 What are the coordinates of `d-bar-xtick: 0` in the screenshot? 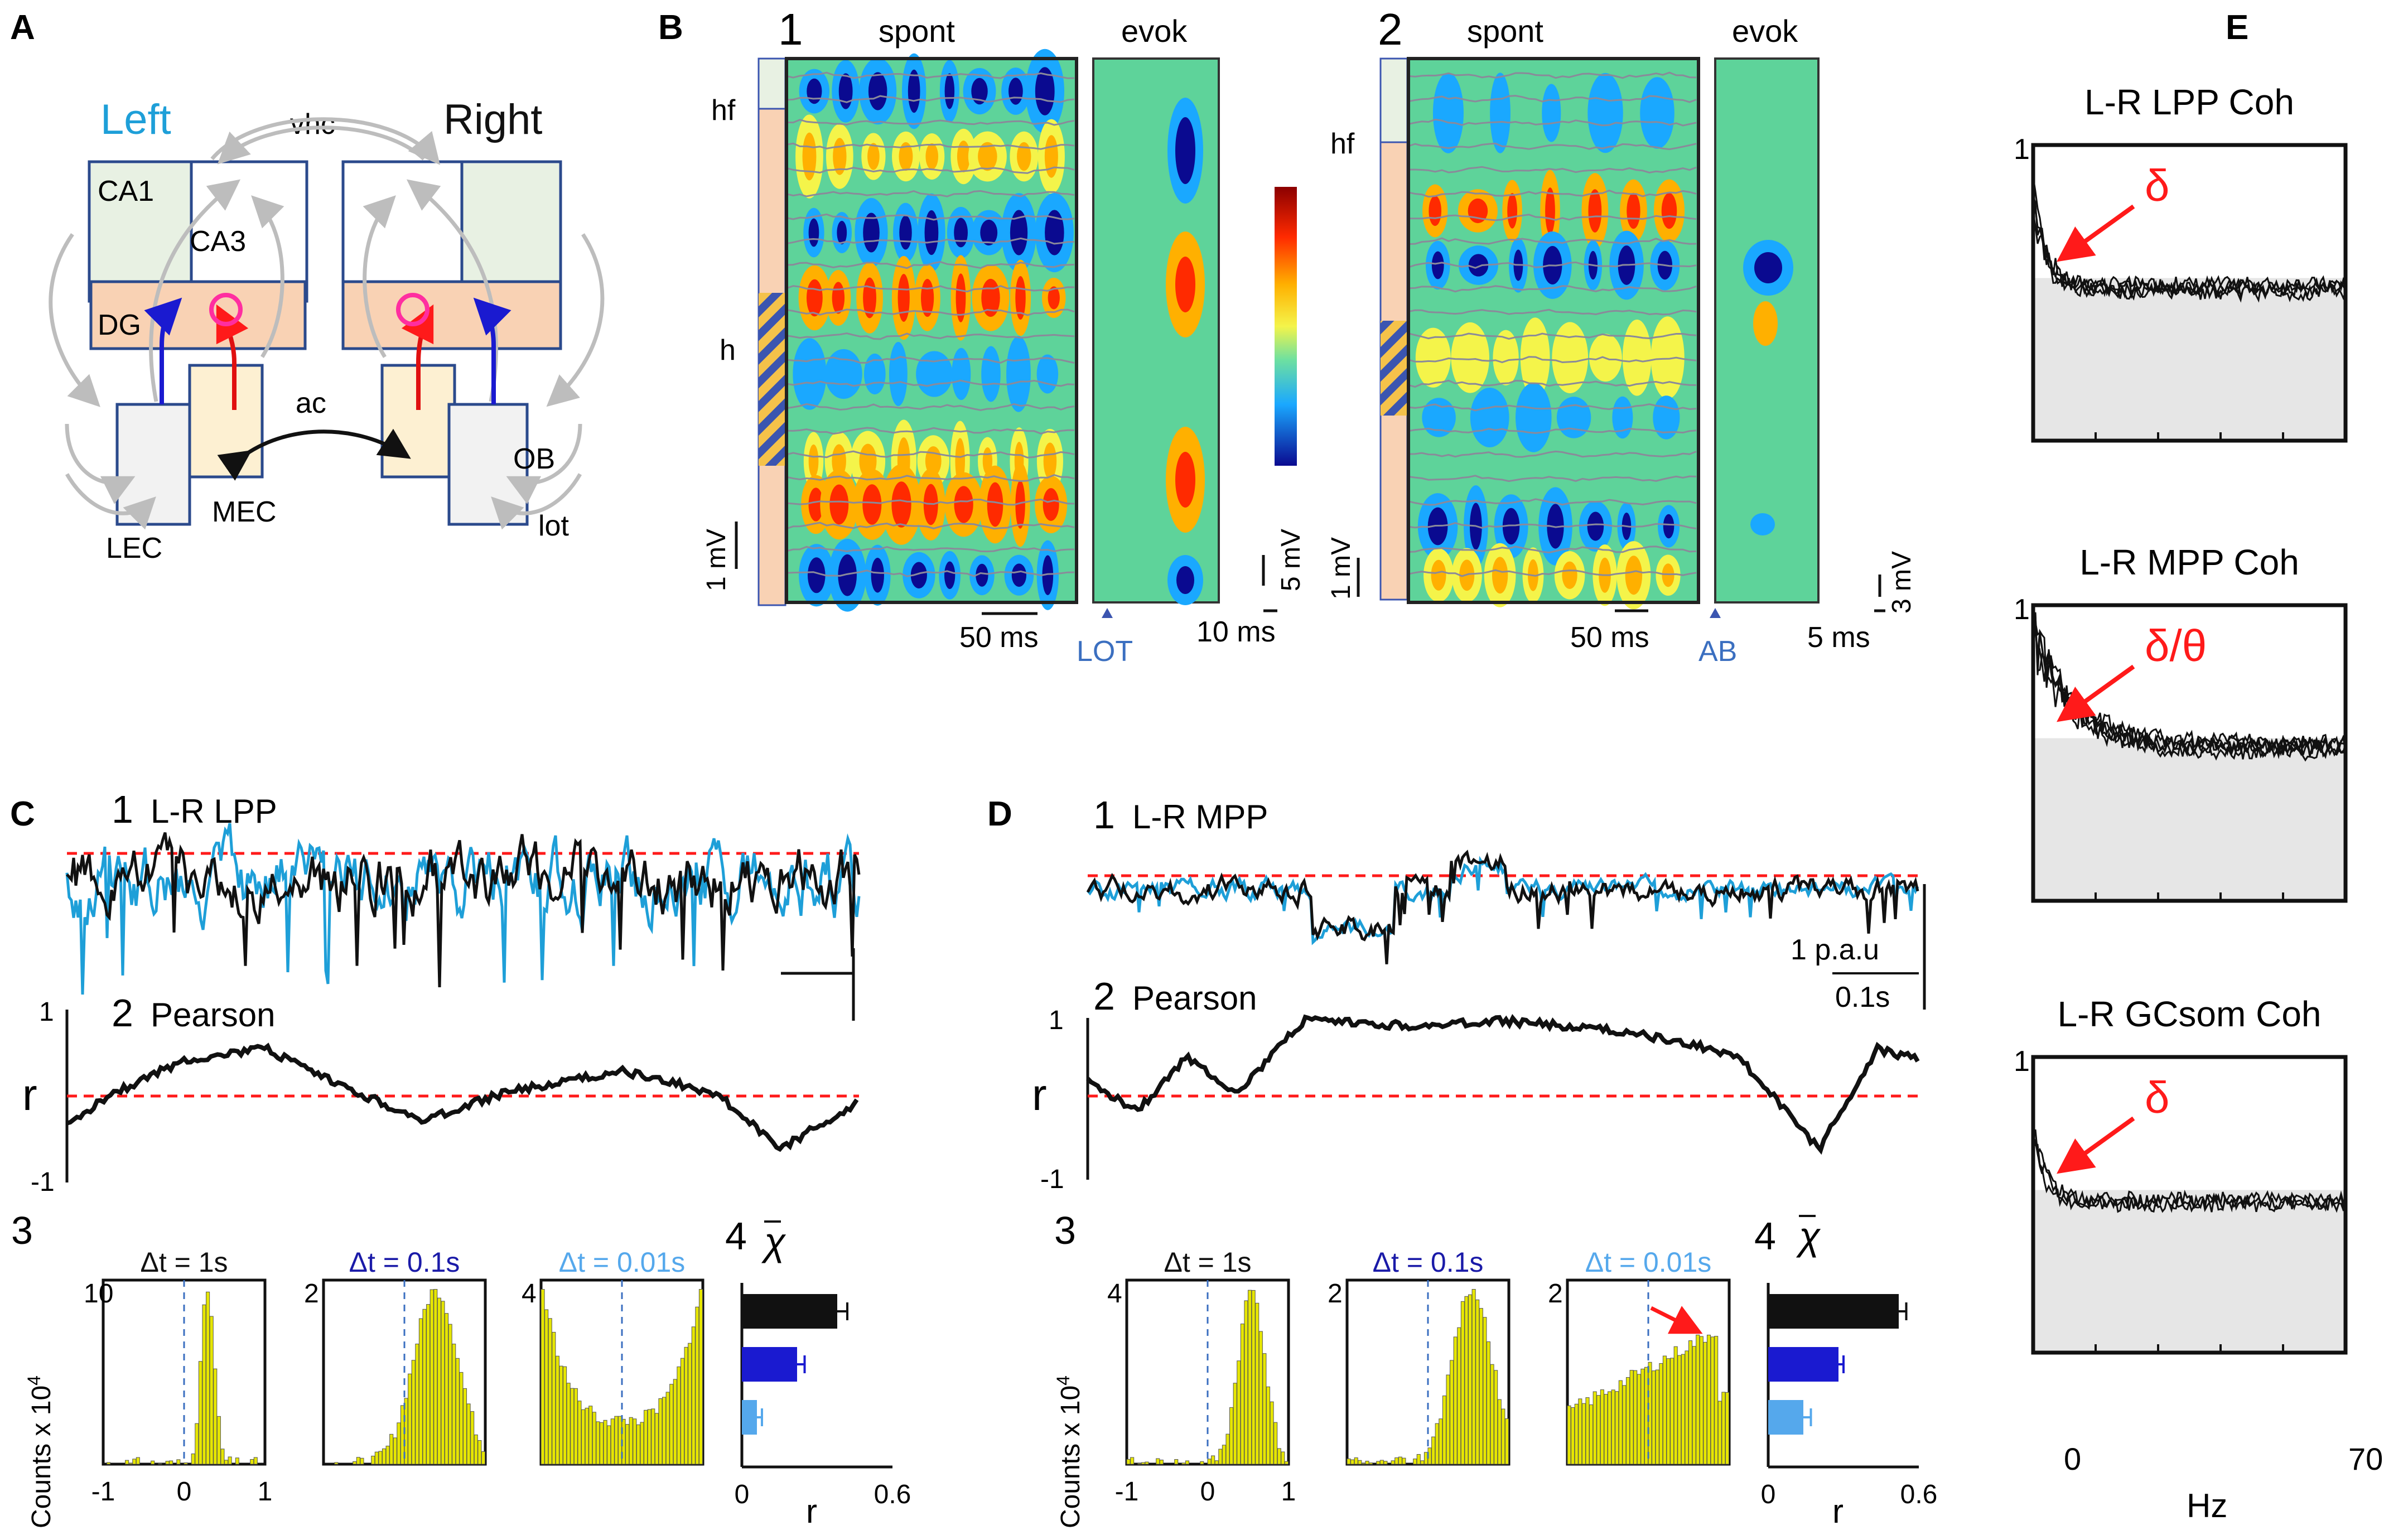 It's located at (1768, 1494).